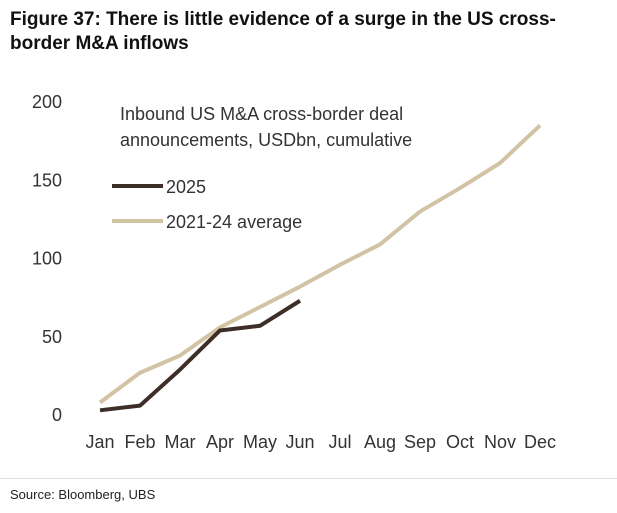  I want to click on y-tick-label: 200, so click(47, 102).